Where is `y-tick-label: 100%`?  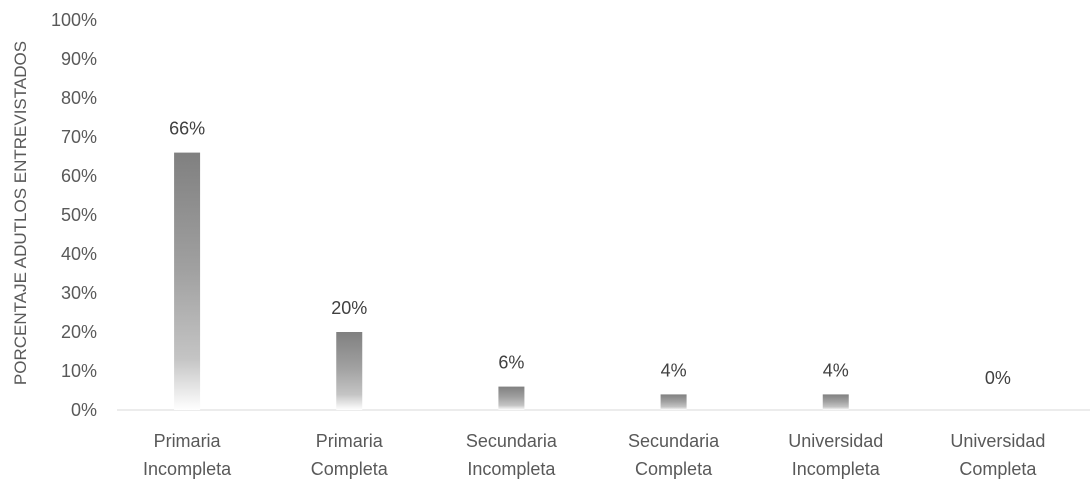
y-tick-label: 100% is located at coordinates (74, 20).